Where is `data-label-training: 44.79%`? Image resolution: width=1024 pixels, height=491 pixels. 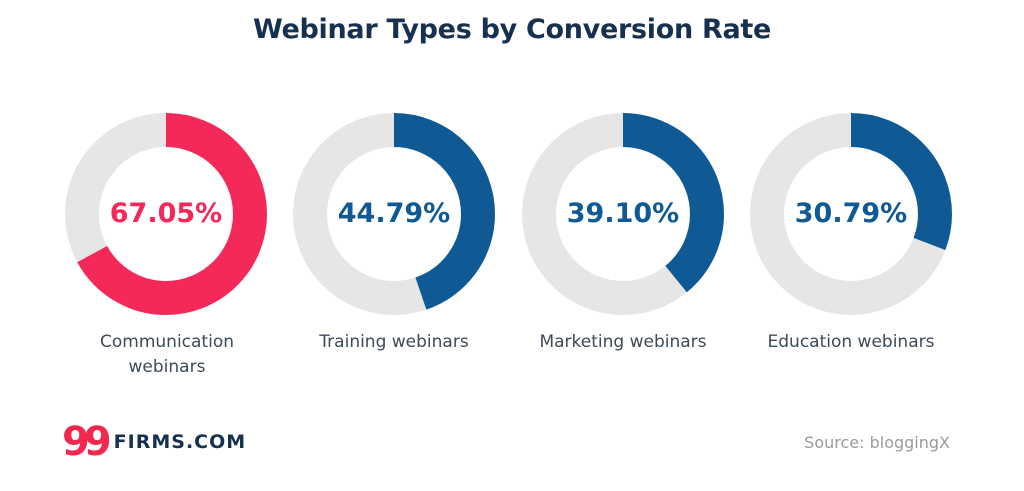 data-label-training: 44.79% is located at coordinates (394, 213).